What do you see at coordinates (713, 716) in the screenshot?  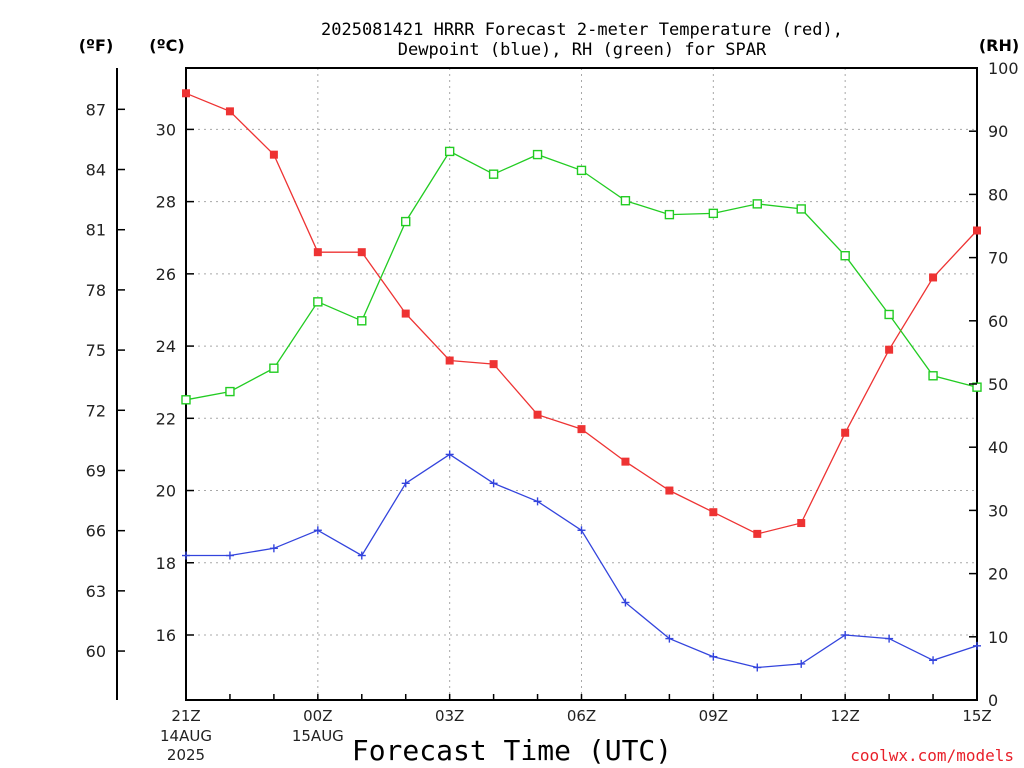 I see `x-tick-label: 09Z` at bounding box center [713, 716].